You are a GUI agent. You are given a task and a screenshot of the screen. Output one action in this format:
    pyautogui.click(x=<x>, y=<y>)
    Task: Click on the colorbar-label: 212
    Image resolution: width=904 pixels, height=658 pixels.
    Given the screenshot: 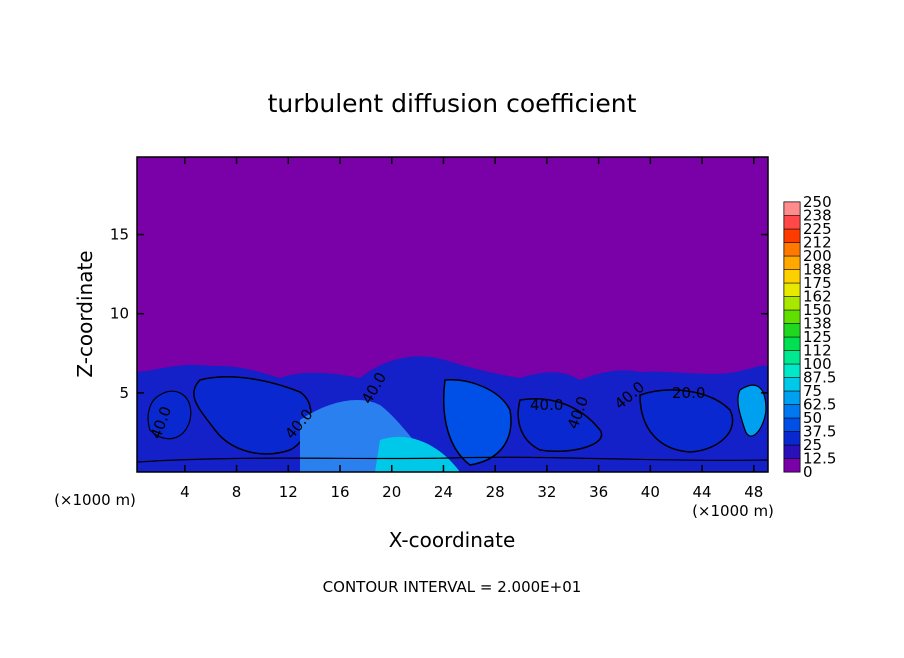 What is the action you would take?
    pyautogui.click(x=817, y=243)
    